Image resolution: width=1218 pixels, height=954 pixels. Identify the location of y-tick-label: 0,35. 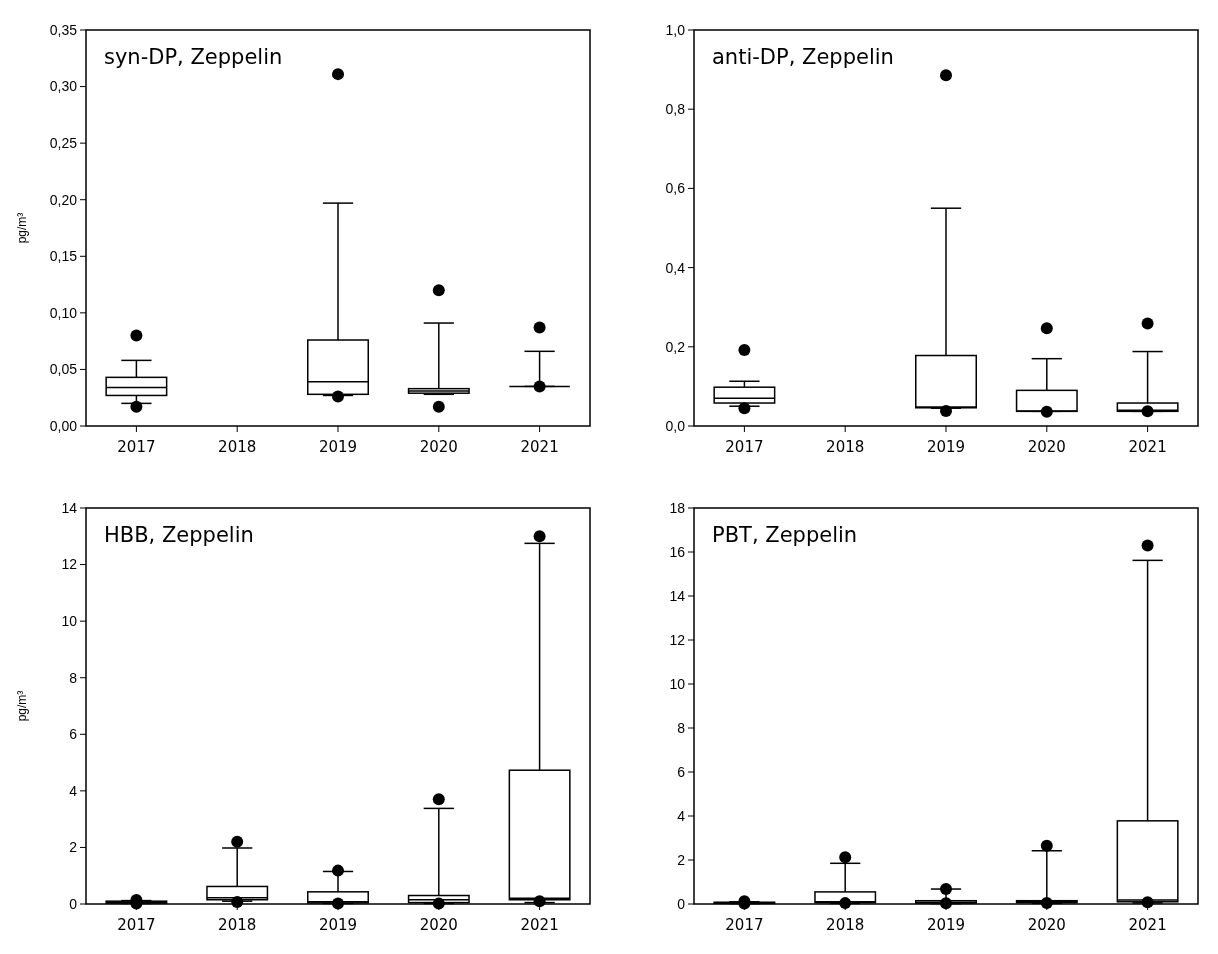
(63, 29).